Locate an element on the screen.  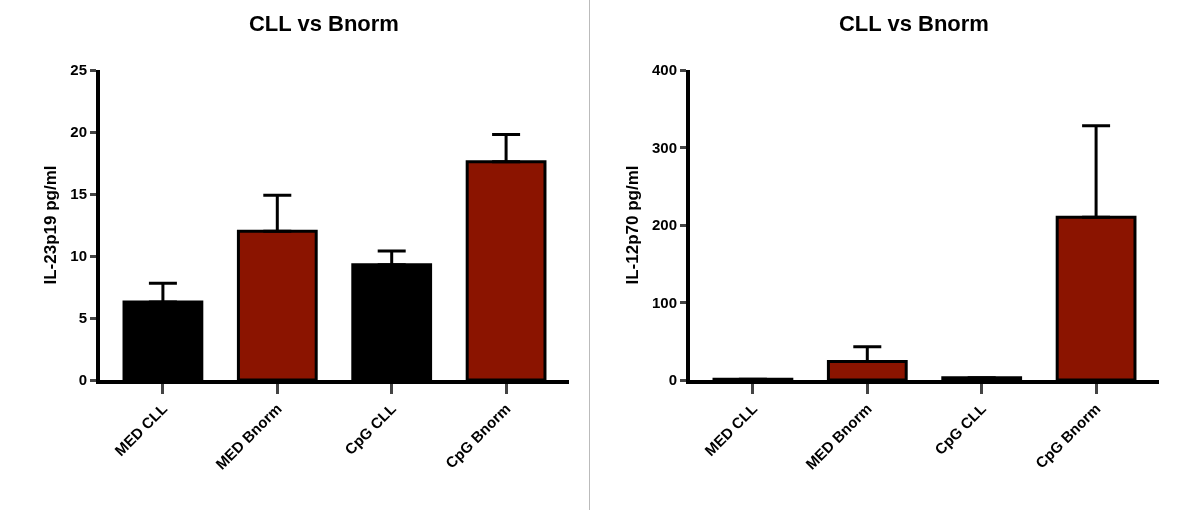
y-axis-title: IL-23p19 pg/ml is located at coordinates (51, 225).